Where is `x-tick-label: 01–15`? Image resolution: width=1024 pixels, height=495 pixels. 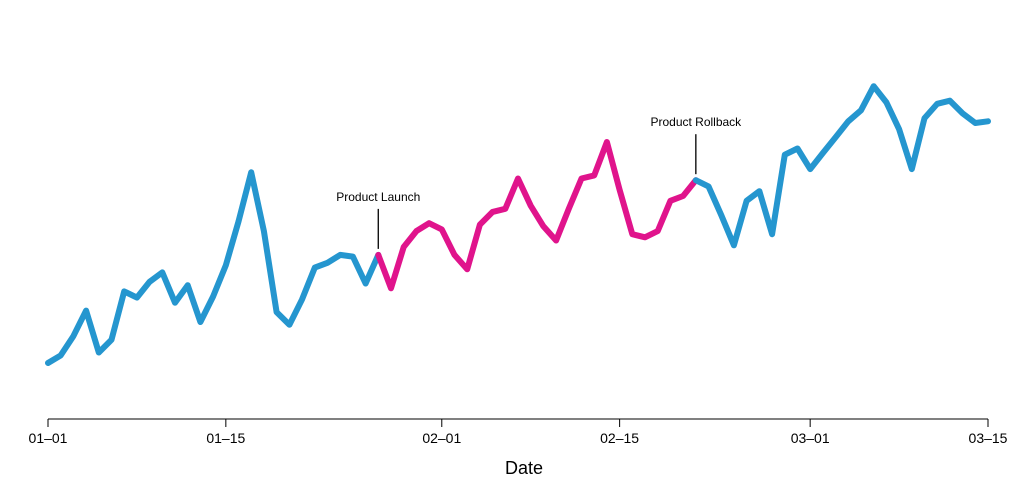 x-tick-label: 01–15 is located at coordinates (225, 438).